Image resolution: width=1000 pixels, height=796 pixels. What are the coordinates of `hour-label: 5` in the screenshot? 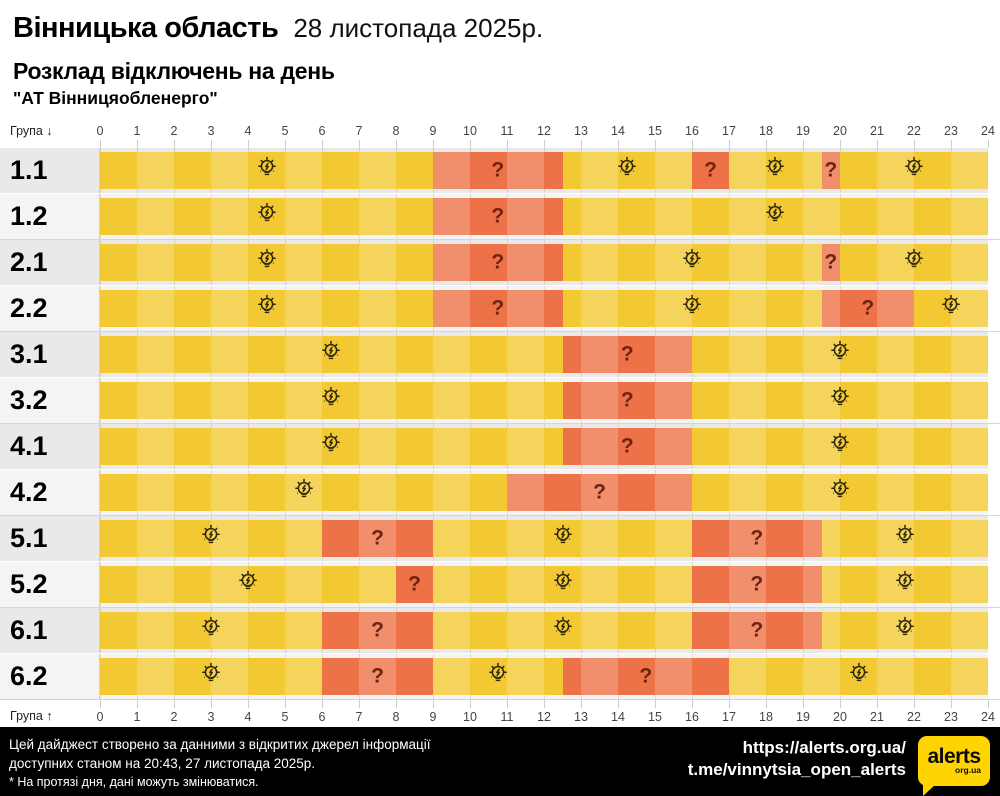 It's located at (285, 131).